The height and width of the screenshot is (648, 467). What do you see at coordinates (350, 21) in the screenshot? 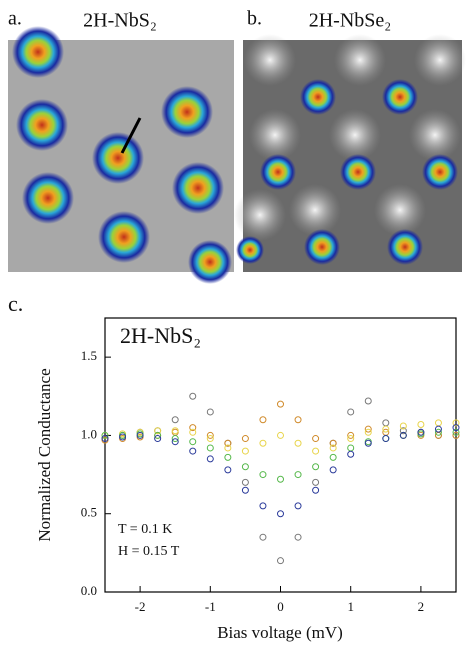
I see `panel-title: 2H-NbSe₂` at bounding box center [350, 21].